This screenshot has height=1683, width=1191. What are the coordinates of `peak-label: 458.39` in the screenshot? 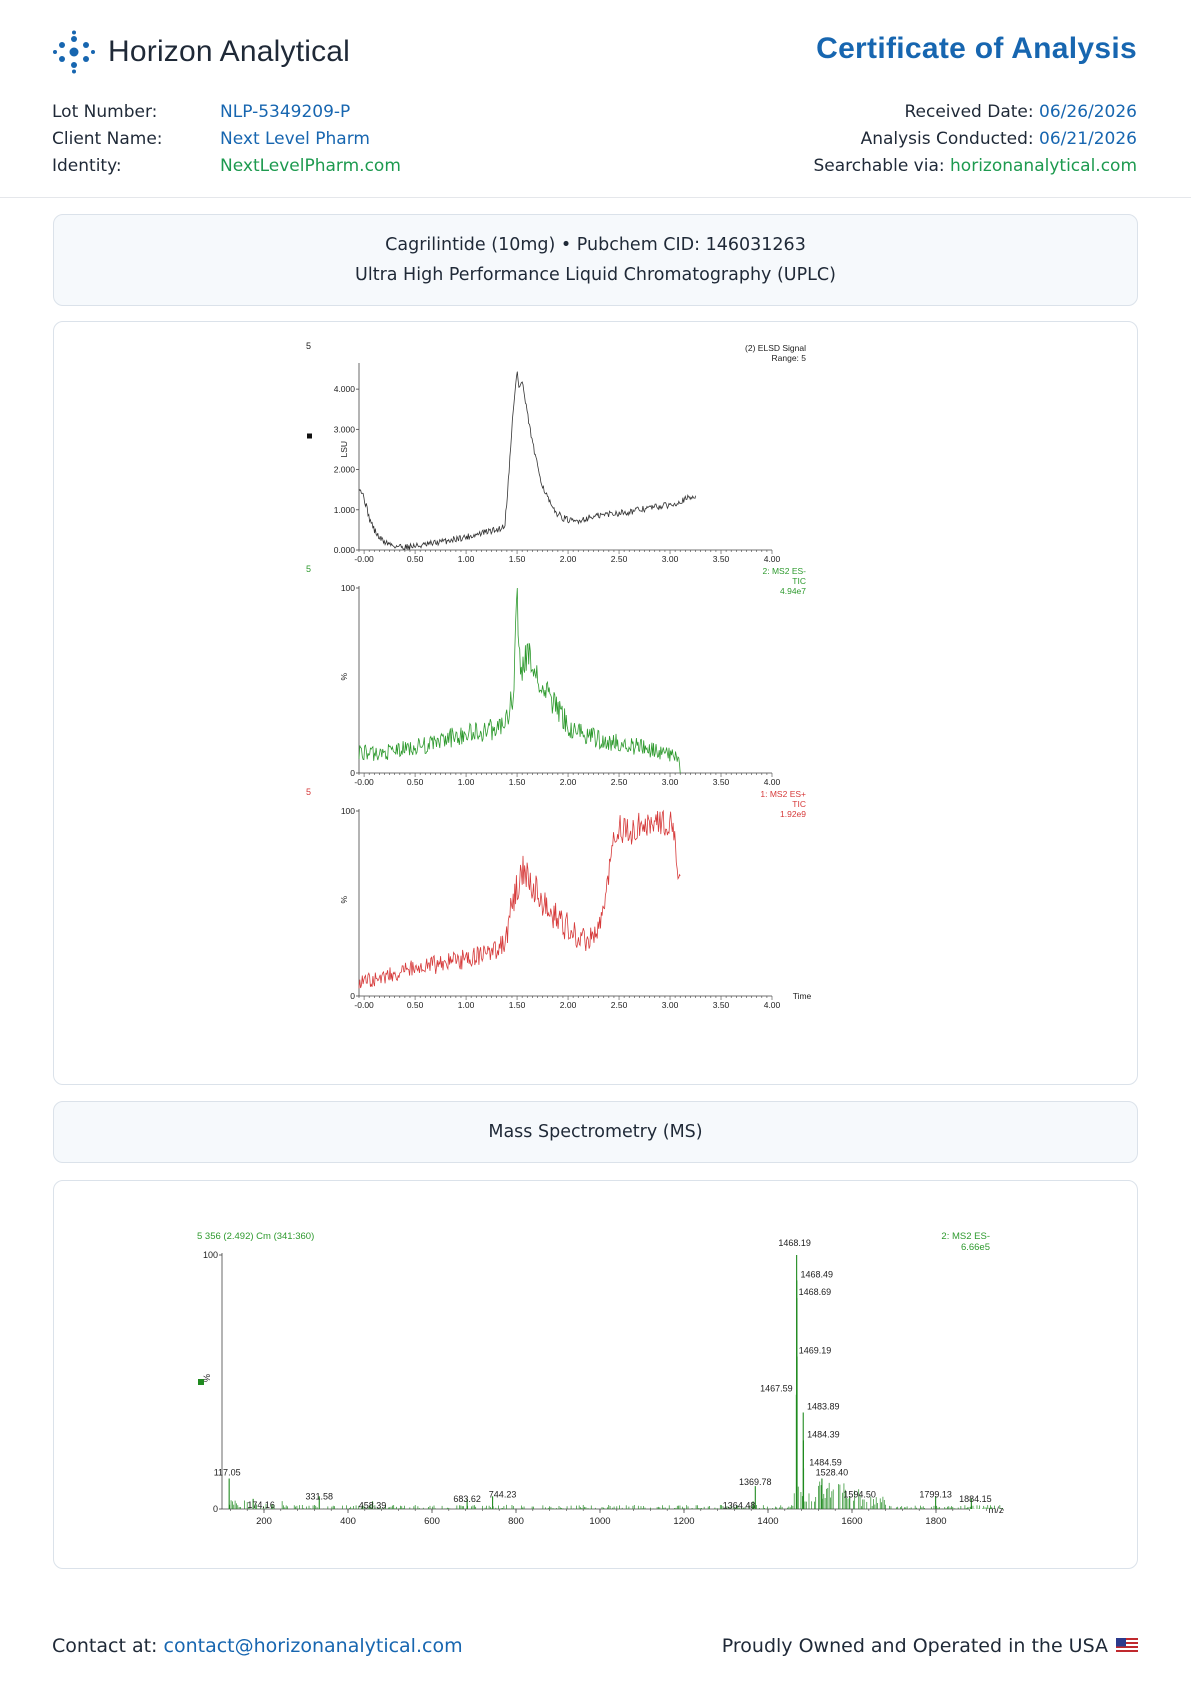 It's located at (373, 1505).